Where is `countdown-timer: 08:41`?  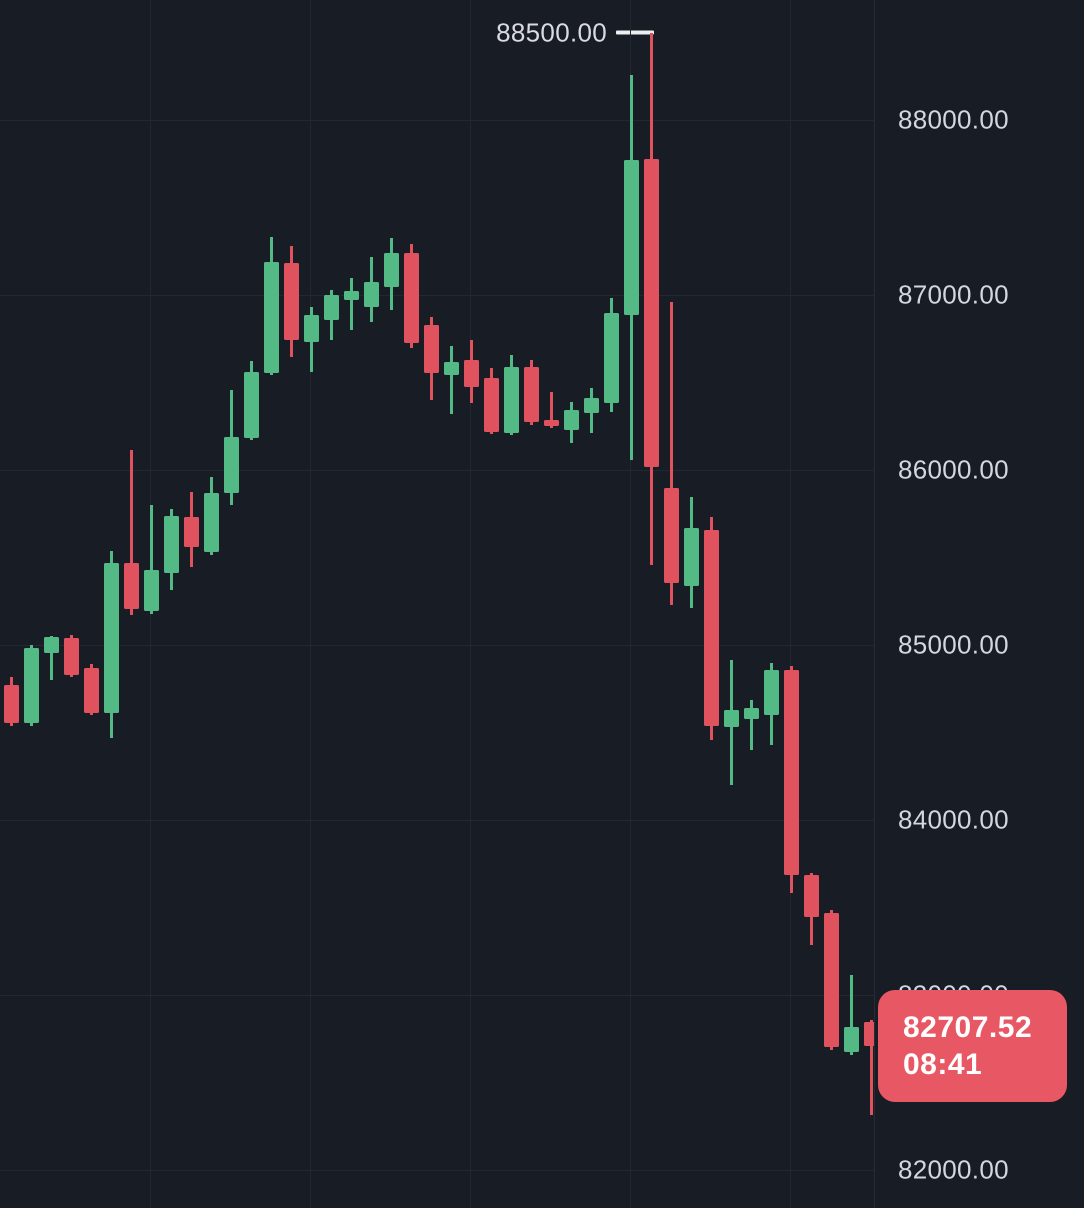
countdown-timer: 08:41 is located at coordinates (943, 1064).